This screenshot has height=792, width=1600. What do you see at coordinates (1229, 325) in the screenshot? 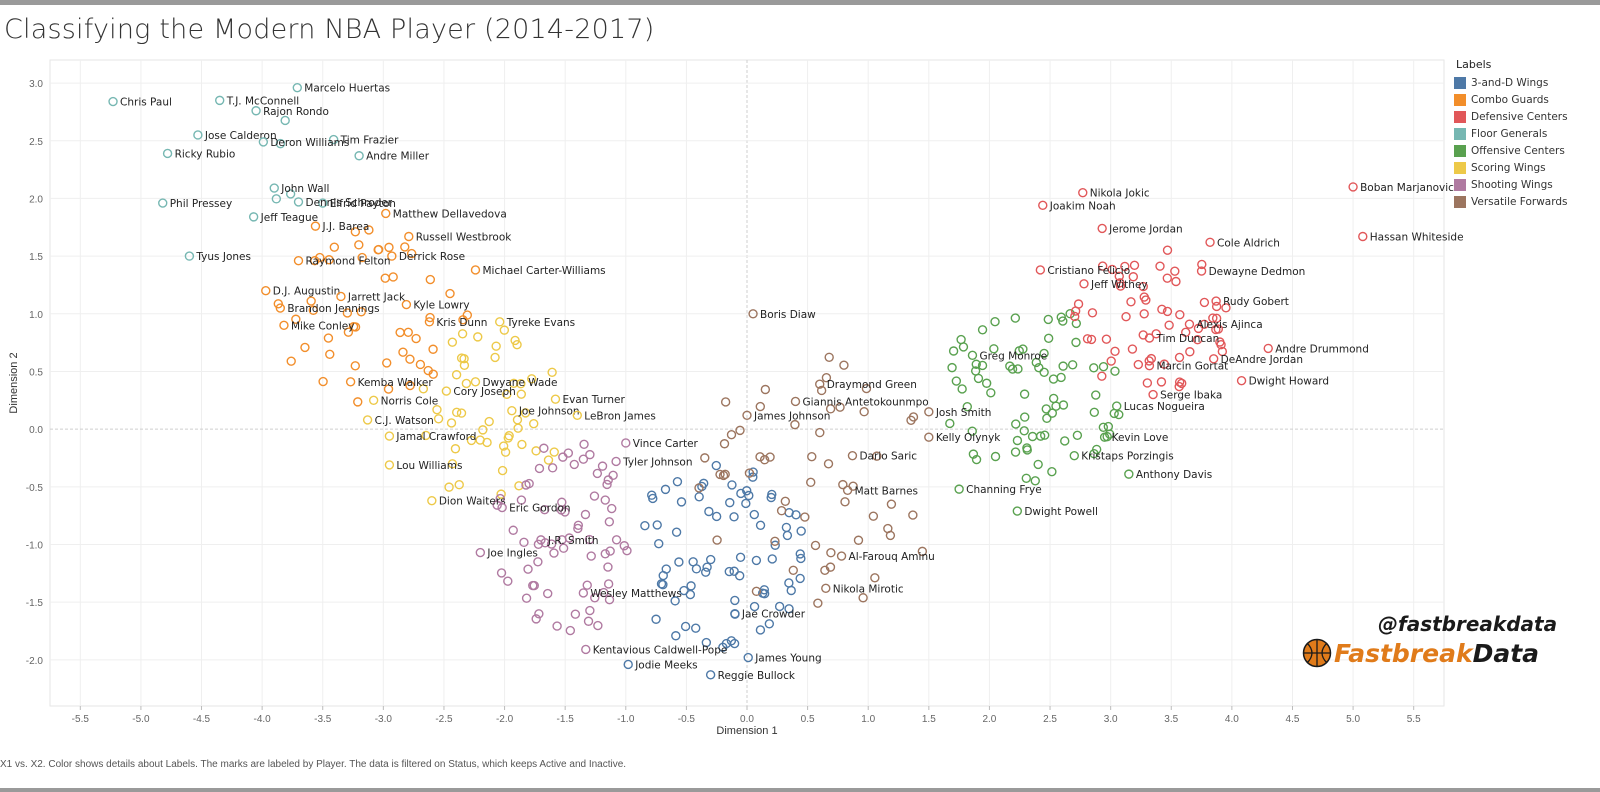
I see `player-label: Alexis Ajinca` at bounding box center [1229, 325].